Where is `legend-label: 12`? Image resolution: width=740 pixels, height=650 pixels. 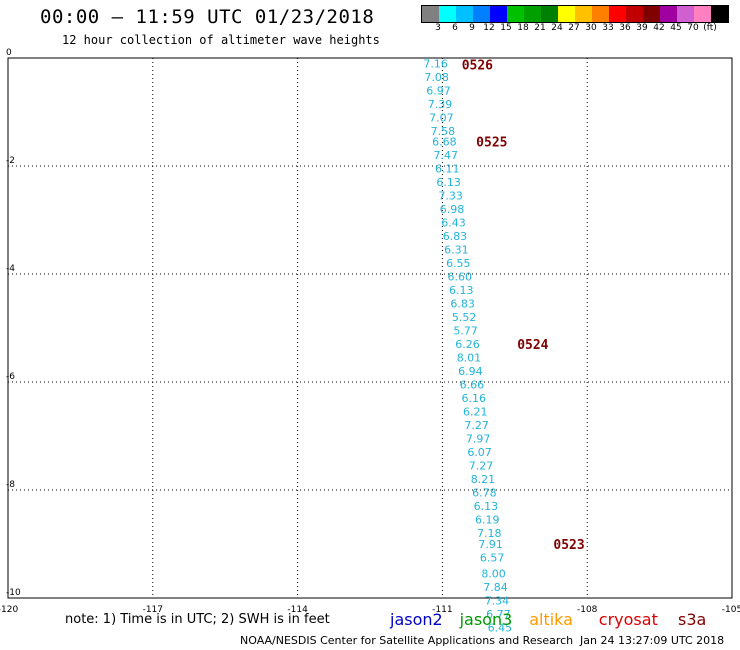
legend-label: 12 is located at coordinates (489, 28).